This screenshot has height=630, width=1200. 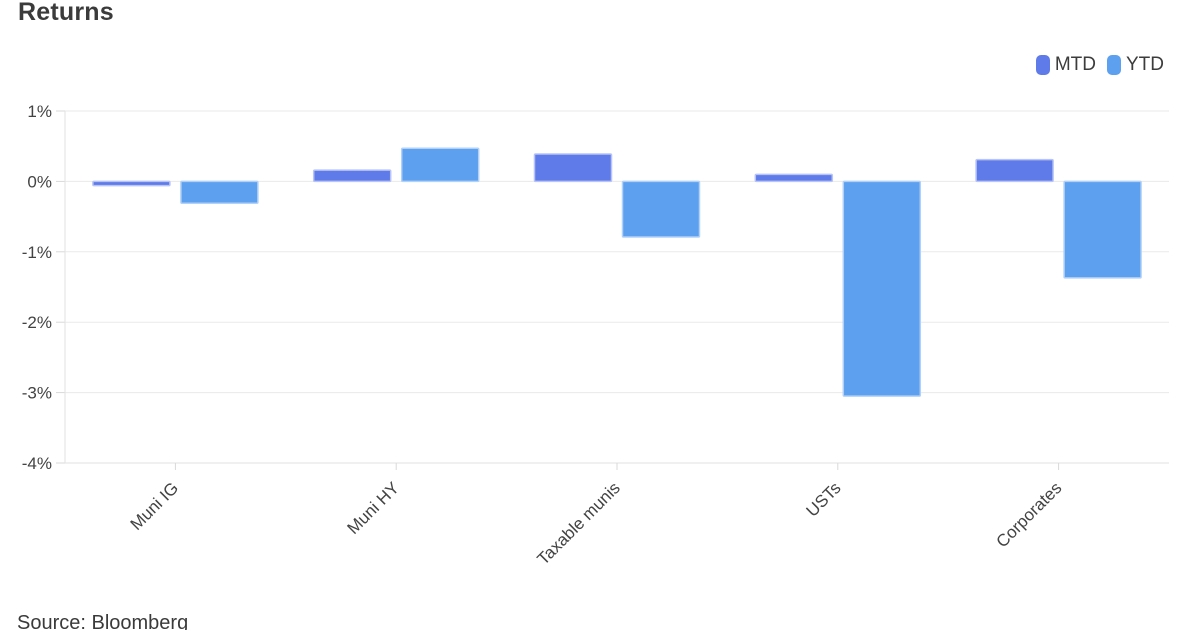 What do you see at coordinates (1029, 514) in the screenshot?
I see `x-axis-label-corporates: Corporates` at bounding box center [1029, 514].